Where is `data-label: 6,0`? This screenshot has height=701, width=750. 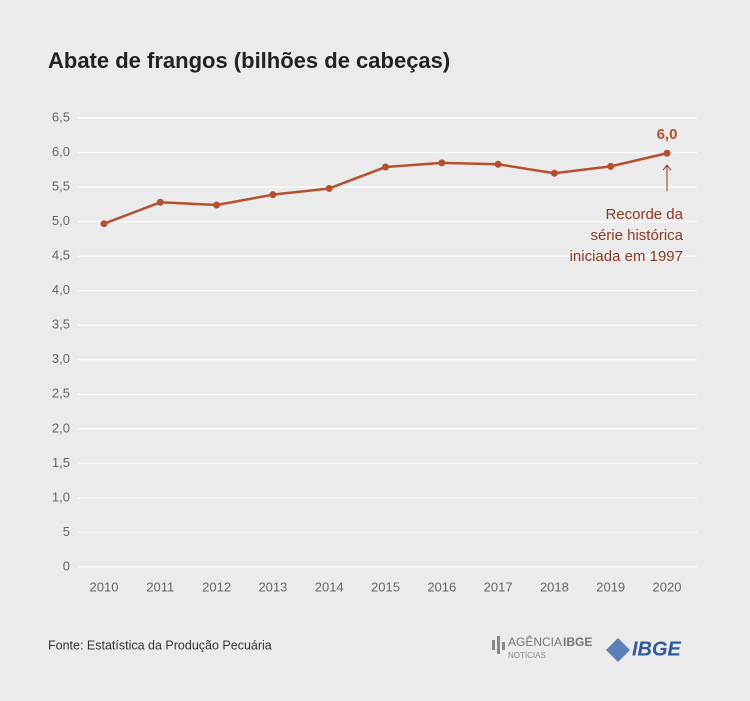 data-label: 6,0 is located at coordinates (667, 134).